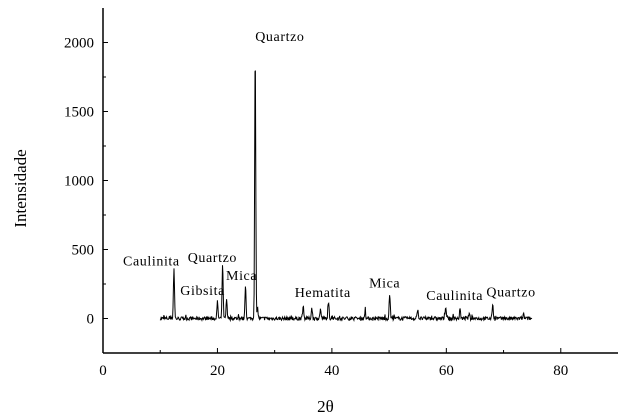 This screenshot has width=618, height=417. I want to click on y-tick-label: 2000, so click(79, 44).